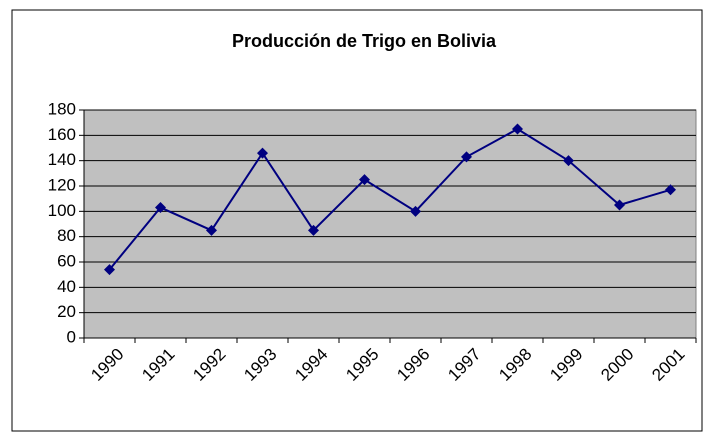 The image size is (704, 433). I want to click on y-tick-label: 20, so click(66, 311).